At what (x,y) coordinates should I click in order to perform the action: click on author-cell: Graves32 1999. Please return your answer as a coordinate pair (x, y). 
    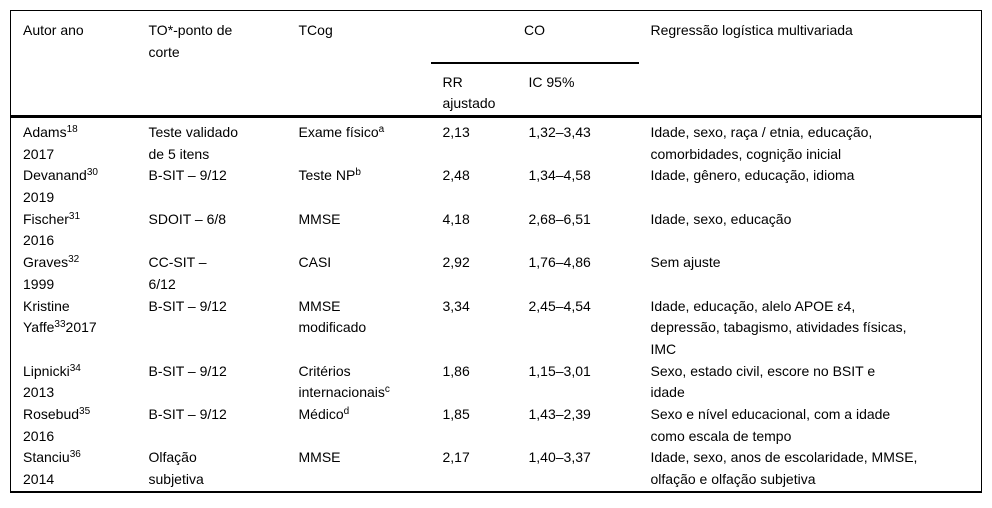
    Looking at the image, I should click on (51, 273).